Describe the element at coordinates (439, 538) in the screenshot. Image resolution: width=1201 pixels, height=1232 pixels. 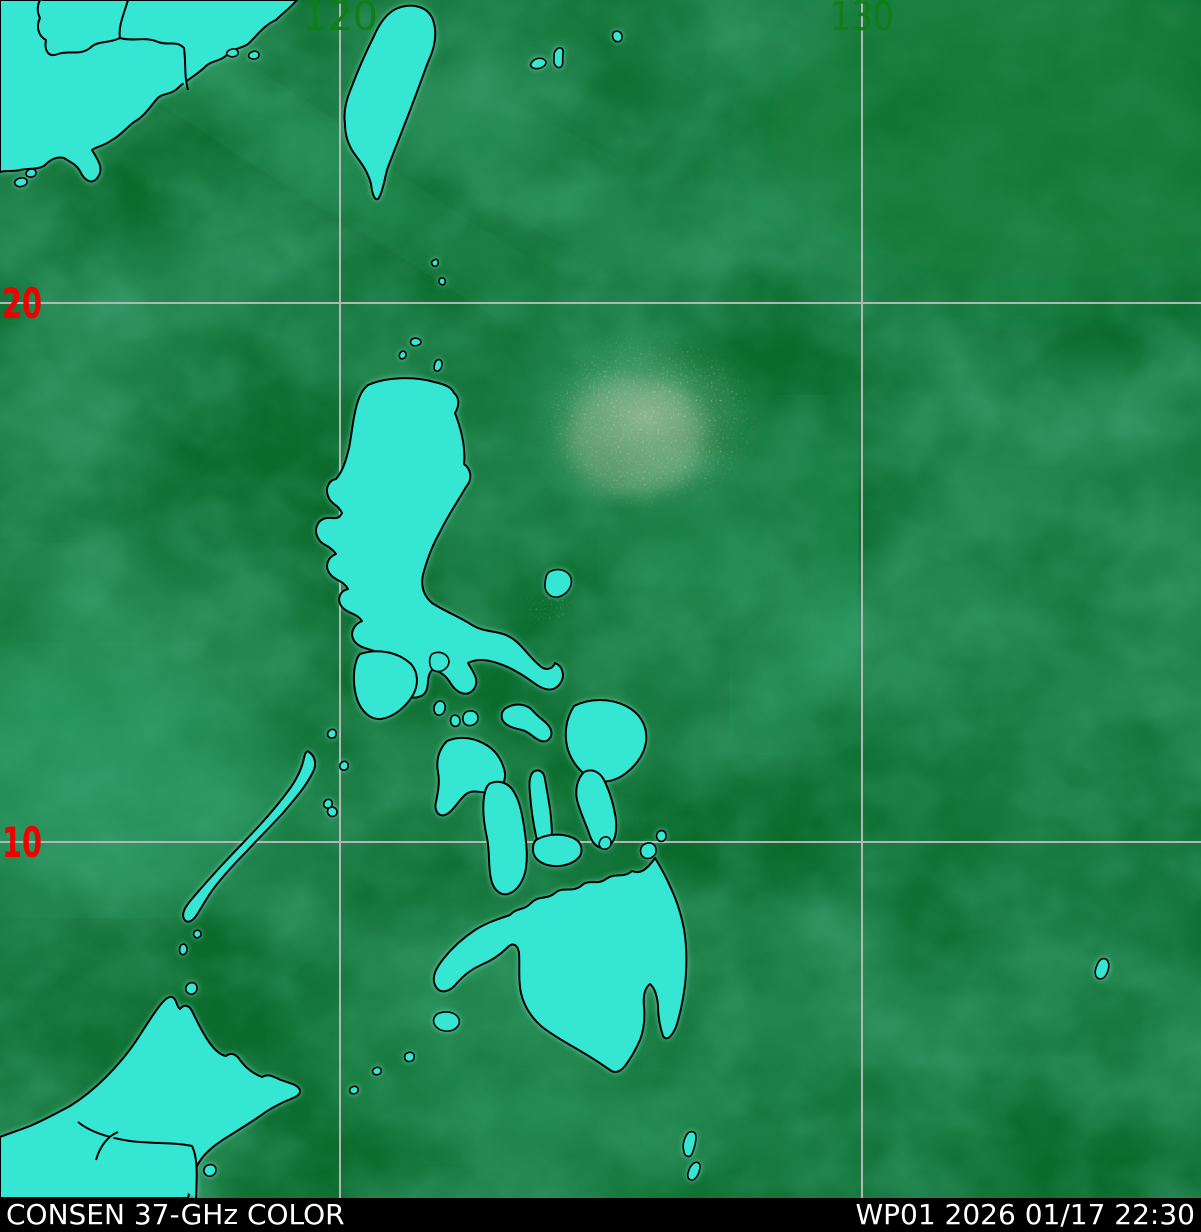
I see `land-luzon` at that location.